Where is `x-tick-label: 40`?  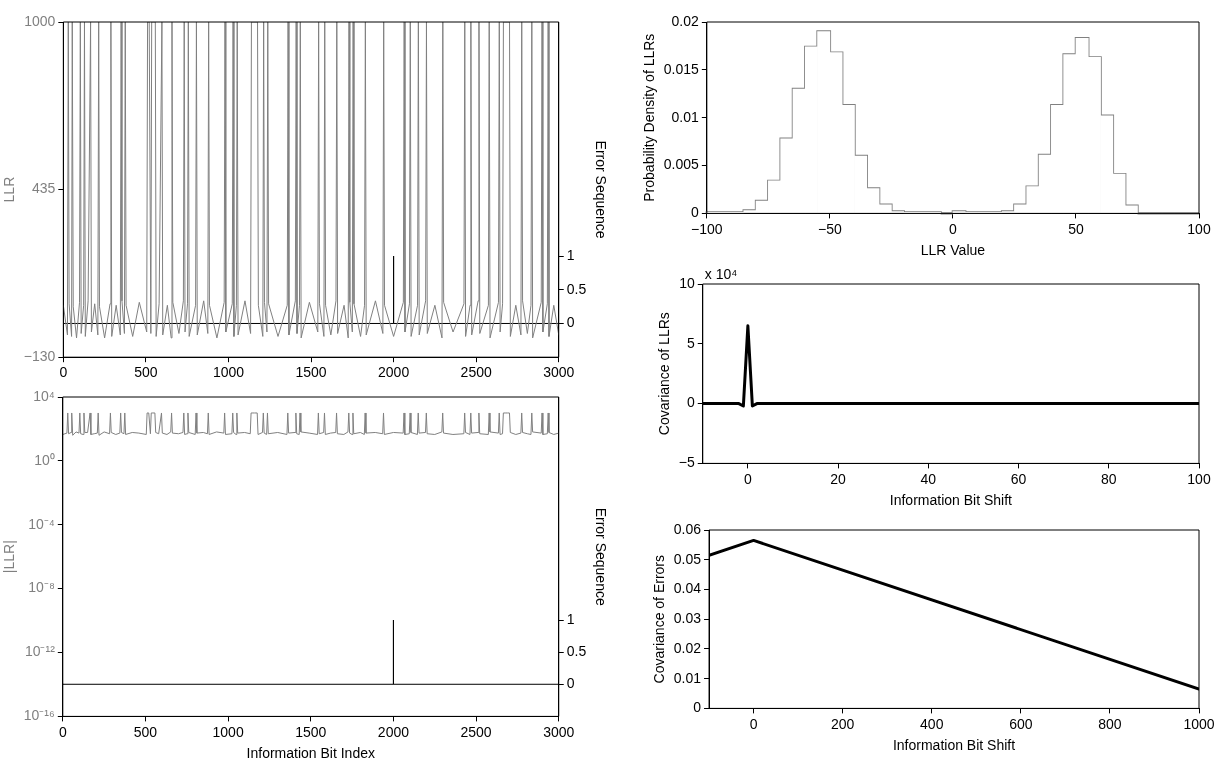 x-tick-label: 40 is located at coordinates (928, 478).